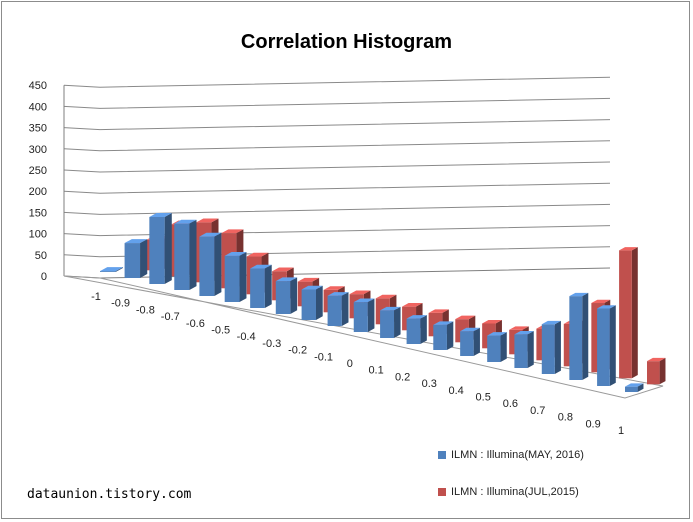  I want to click on x-tick-label: 0.1, so click(375, 371).